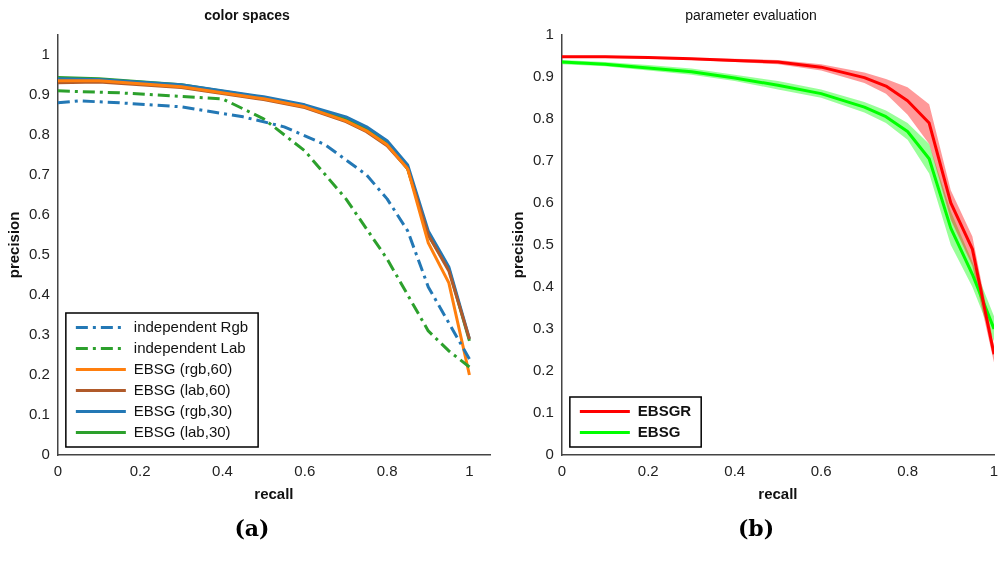 Image resolution: width=1008 pixels, height=561 pixels. Describe the element at coordinates (189, 347) in the screenshot. I see `legend-label: independent Lab` at that location.